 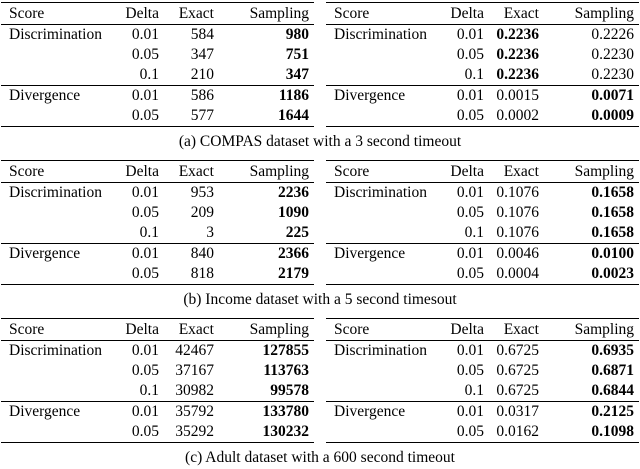 I want to click on cell-exact: 0.6725, so click(x=517, y=390).